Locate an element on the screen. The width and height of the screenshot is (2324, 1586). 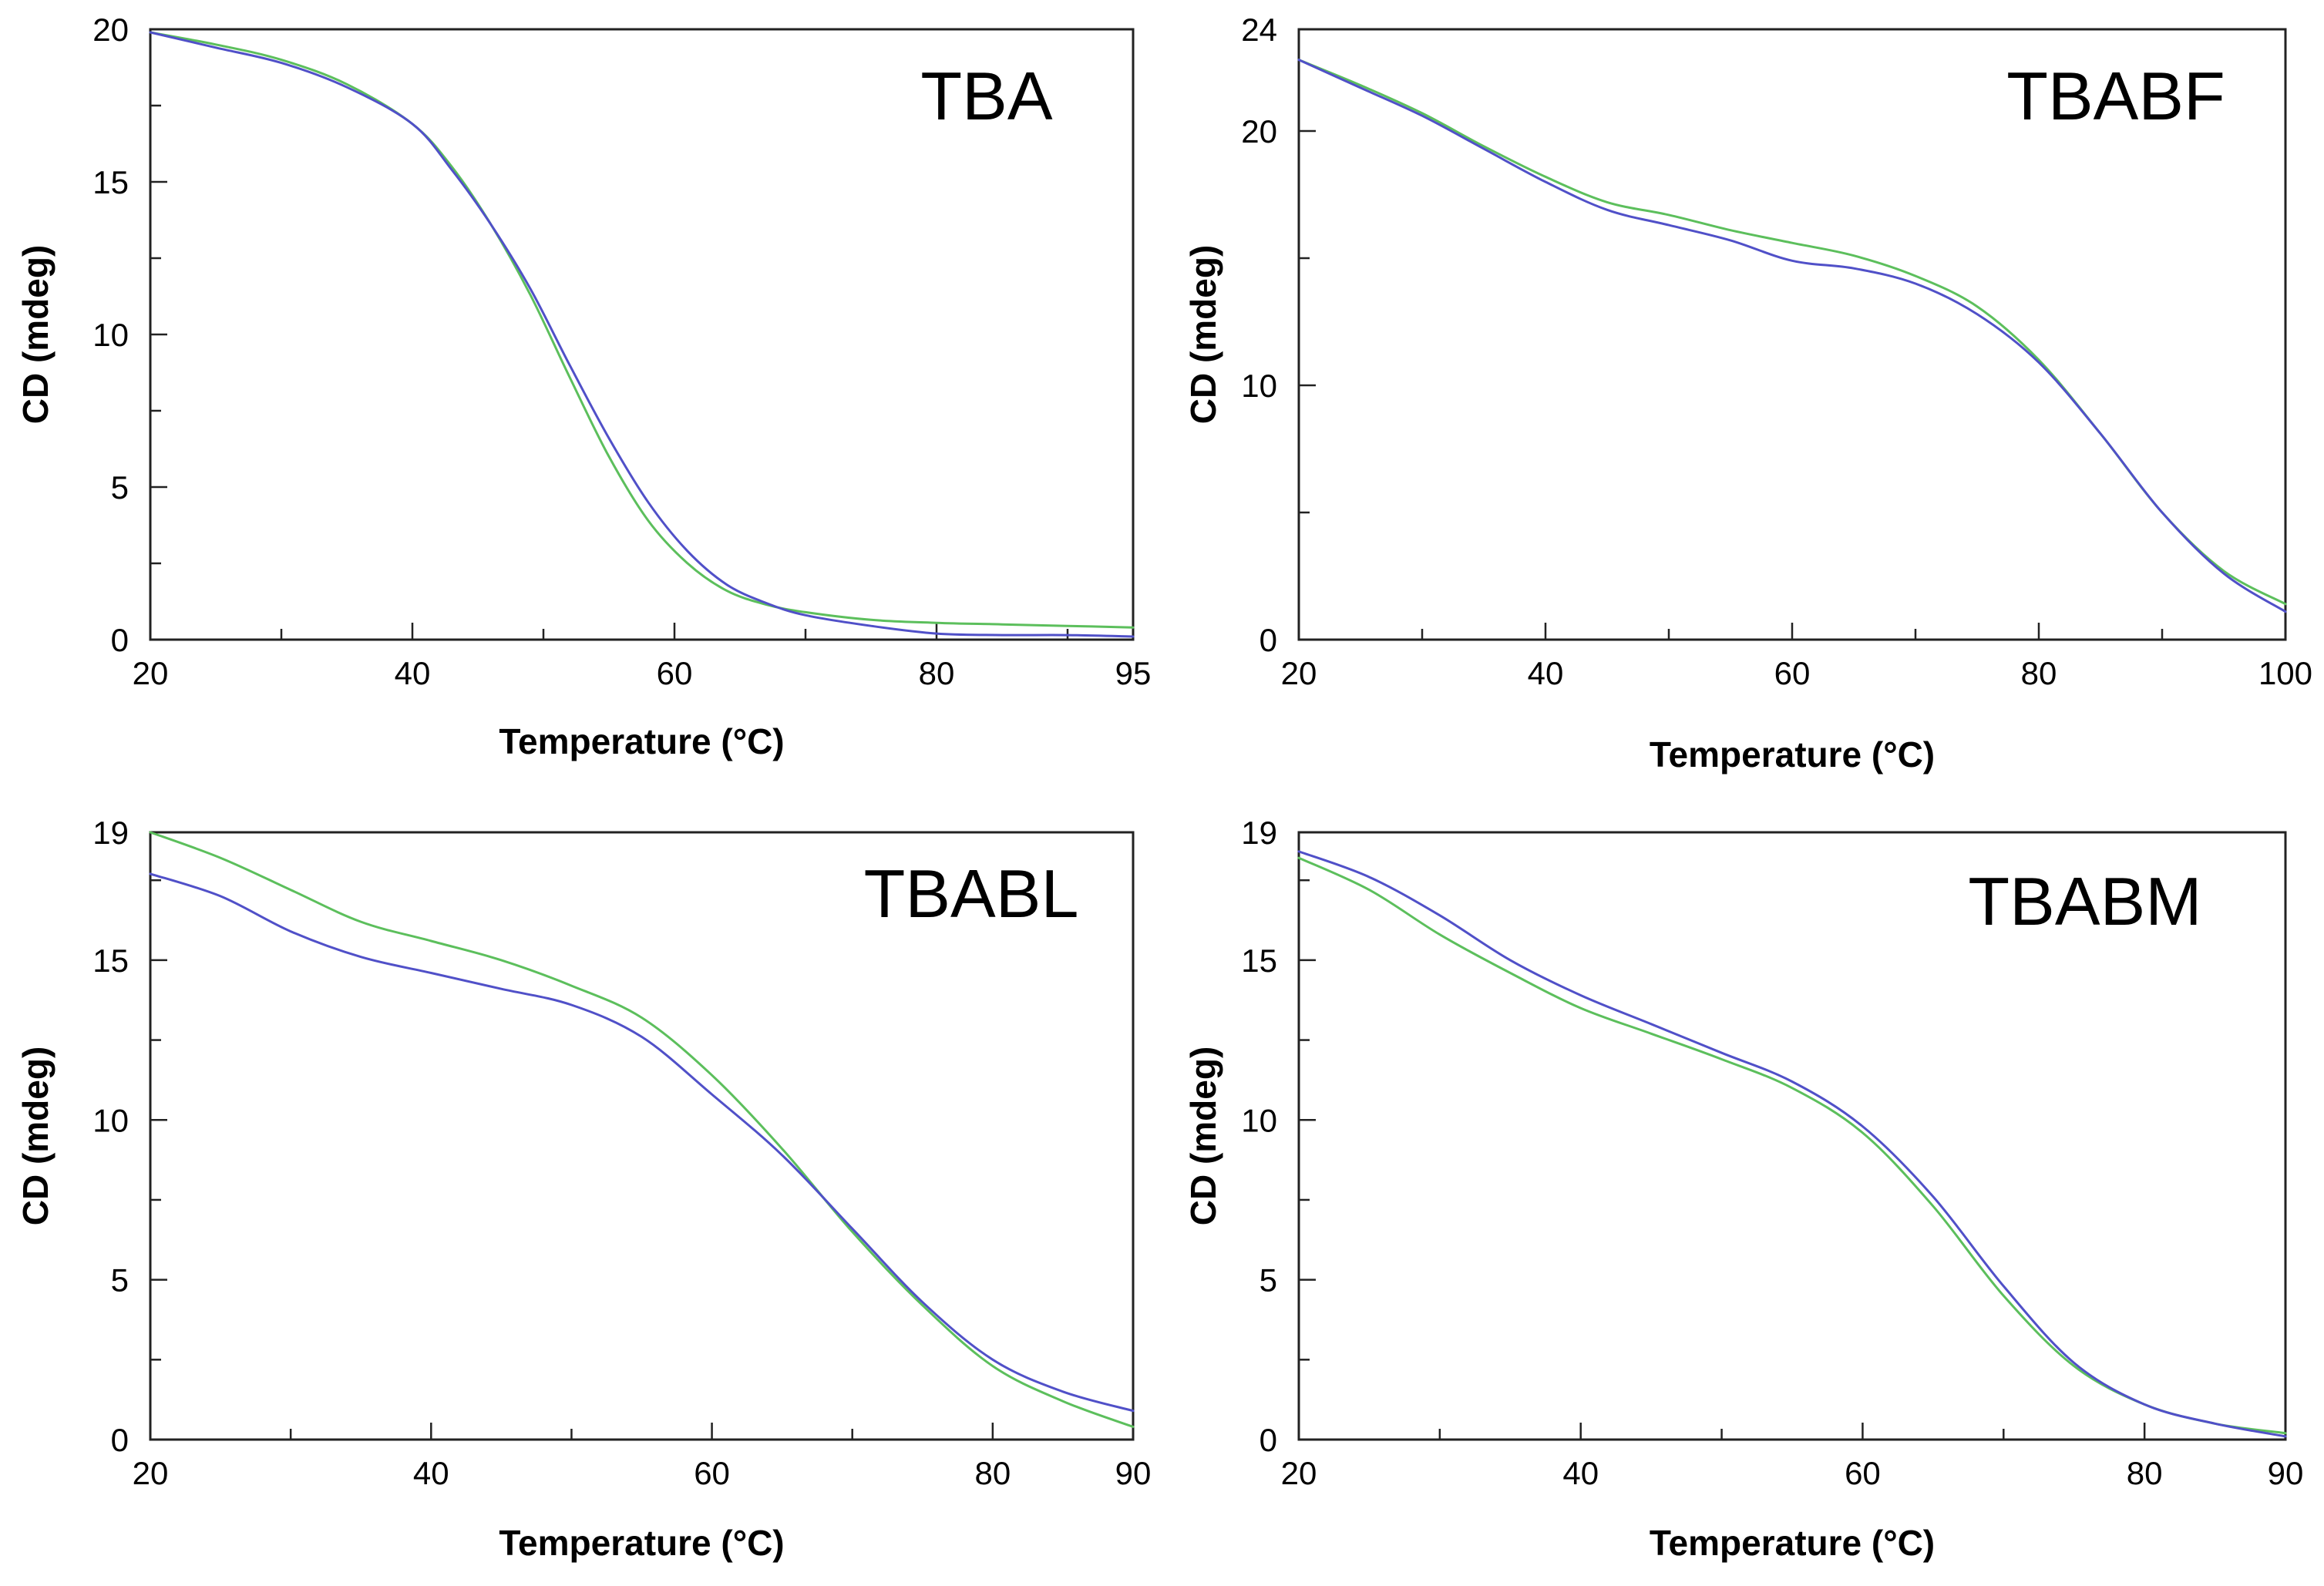
x-tick-label: 100 is located at coordinates (2285, 673).